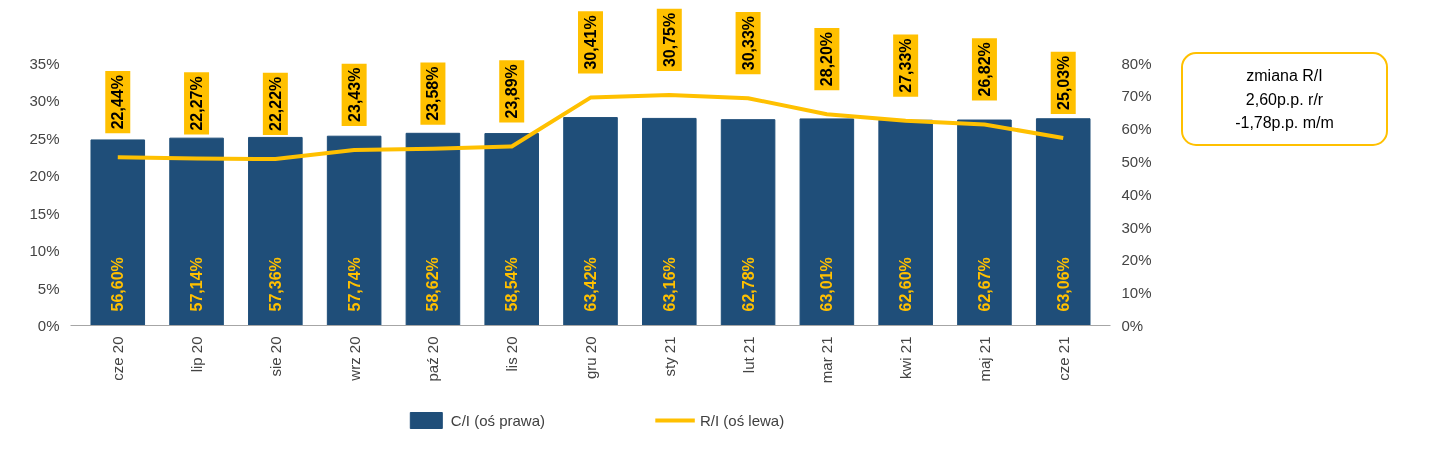 The width and height of the screenshot is (1429, 460). I want to click on y2-tick-label: 60%, so click(1136, 129).